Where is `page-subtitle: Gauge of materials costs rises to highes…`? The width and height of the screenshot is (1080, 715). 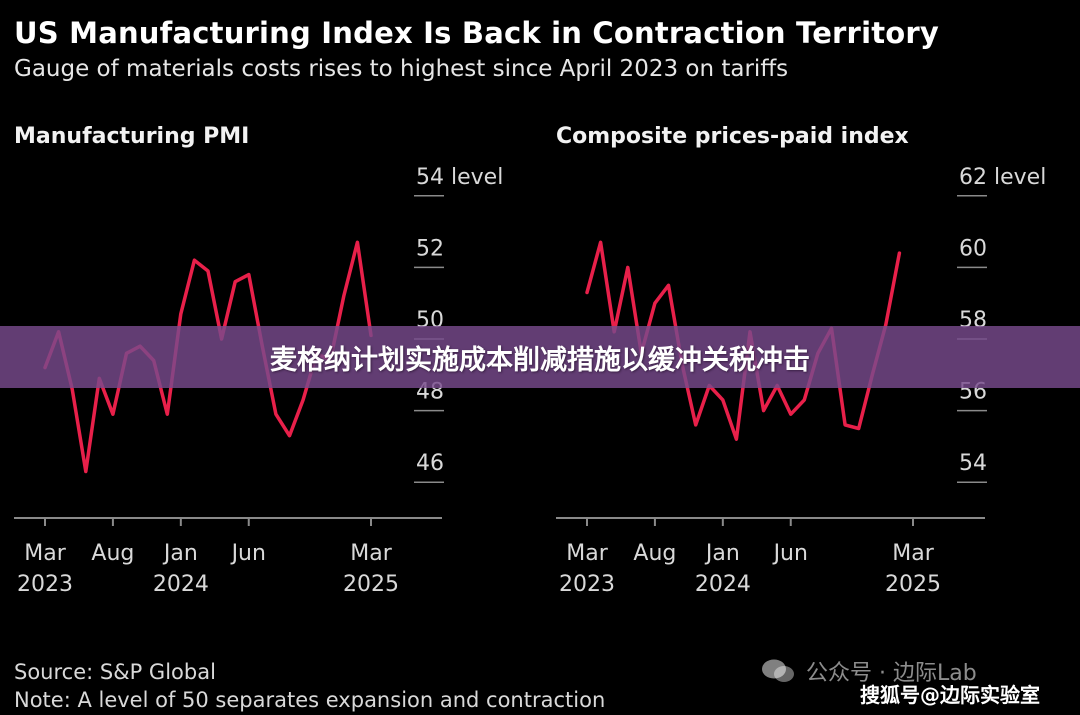 page-subtitle: Gauge of materials costs rises to highes… is located at coordinates (401, 69).